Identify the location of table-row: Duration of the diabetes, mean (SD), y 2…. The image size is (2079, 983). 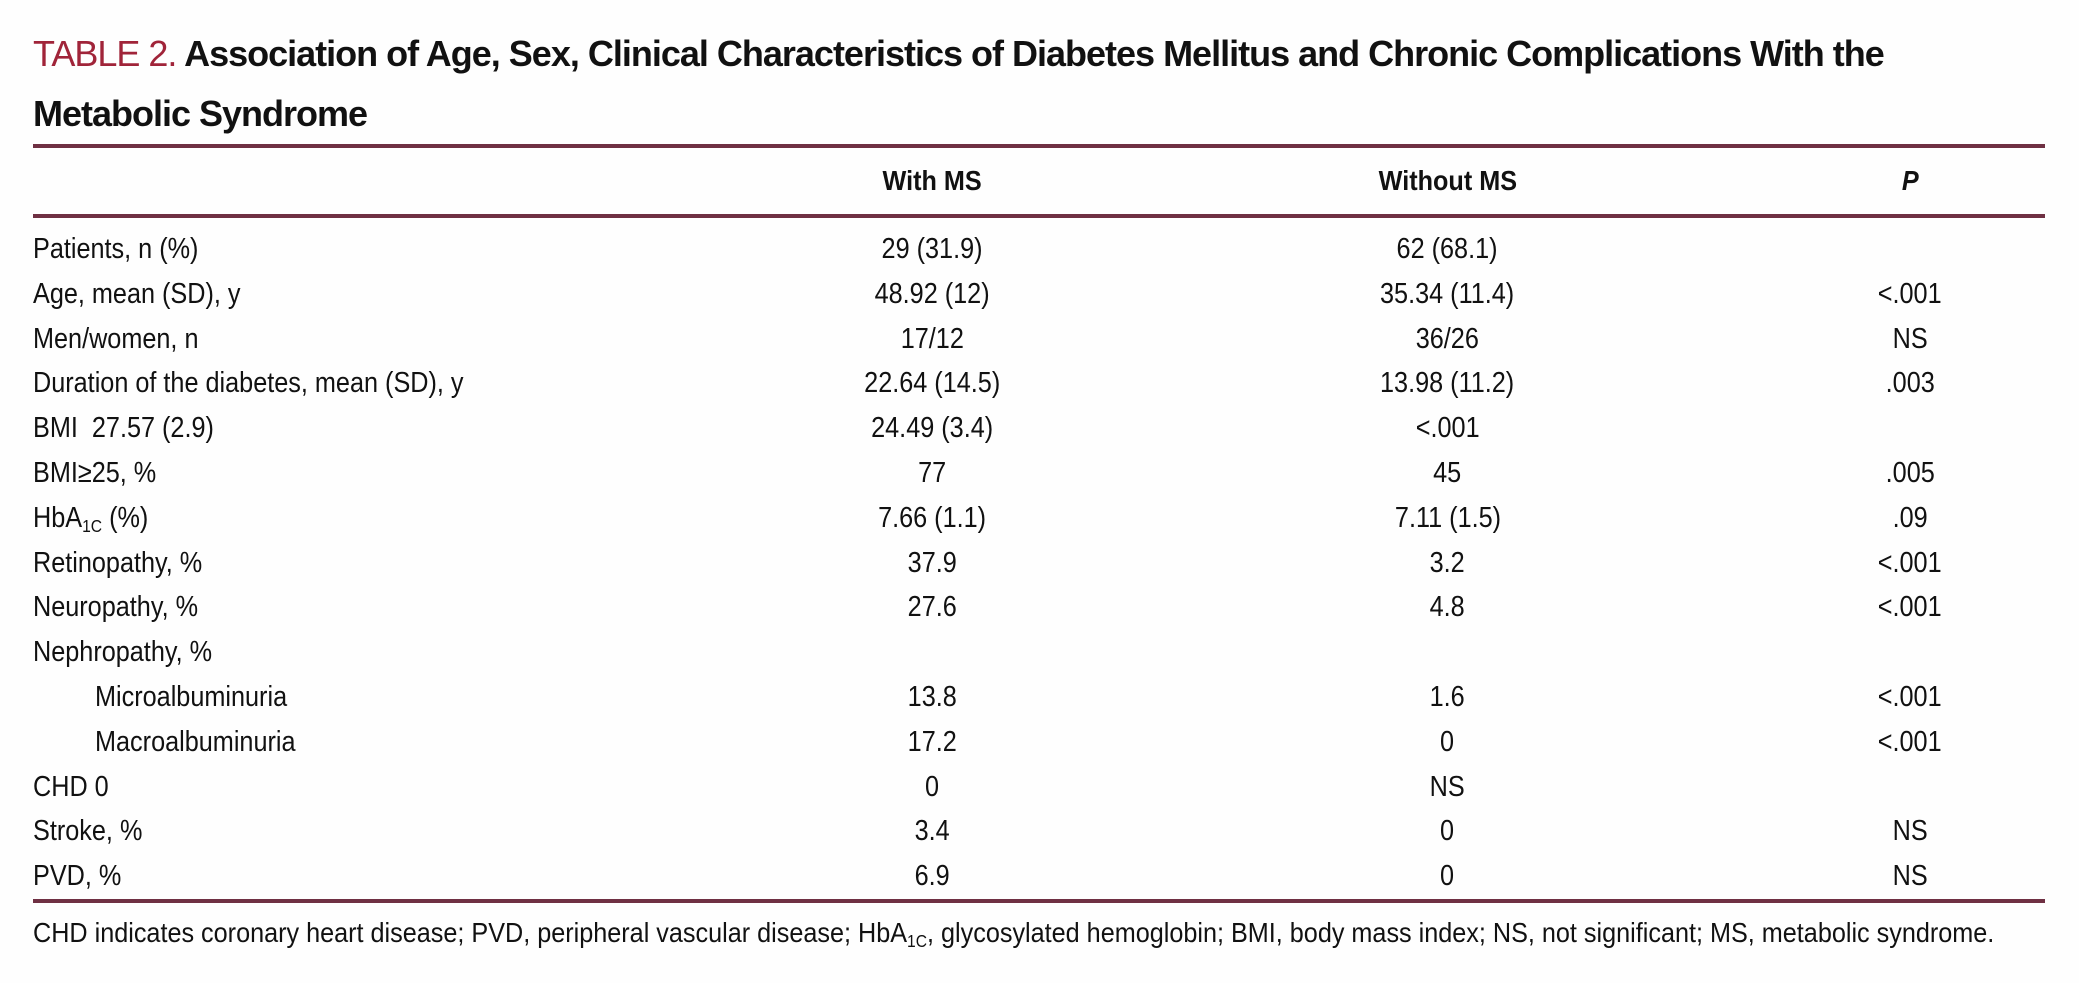
(1039, 383).